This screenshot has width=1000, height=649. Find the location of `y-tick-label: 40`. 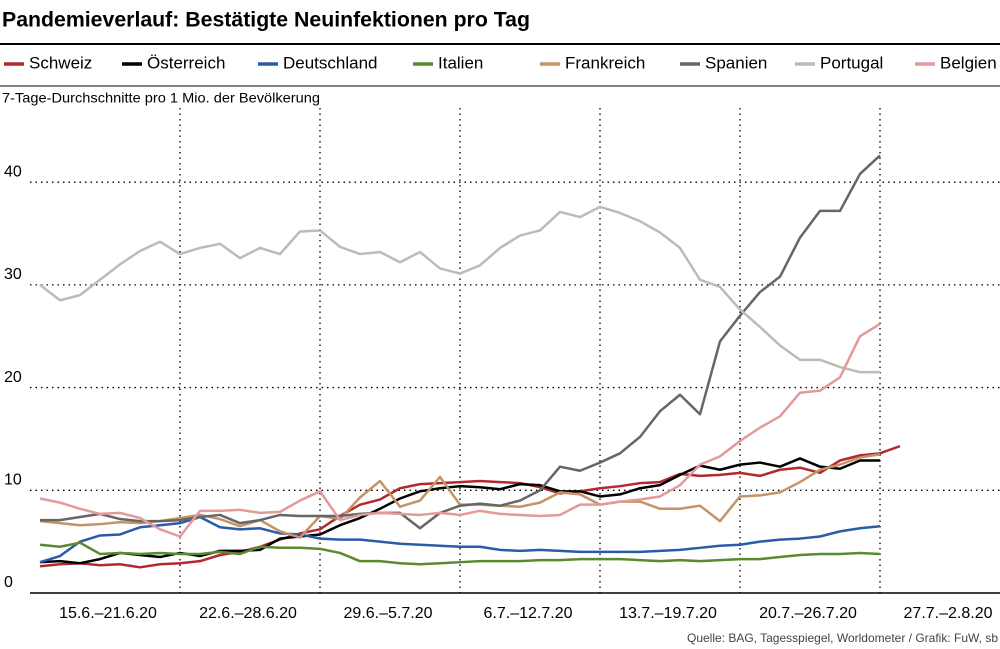

y-tick-label: 40 is located at coordinates (13, 171).